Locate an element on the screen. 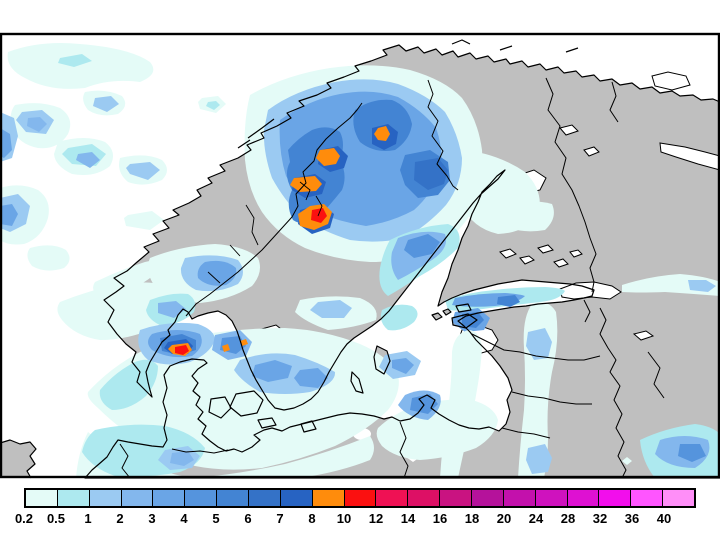  colorbar-tick-label: 14 is located at coordinates (408, 518).